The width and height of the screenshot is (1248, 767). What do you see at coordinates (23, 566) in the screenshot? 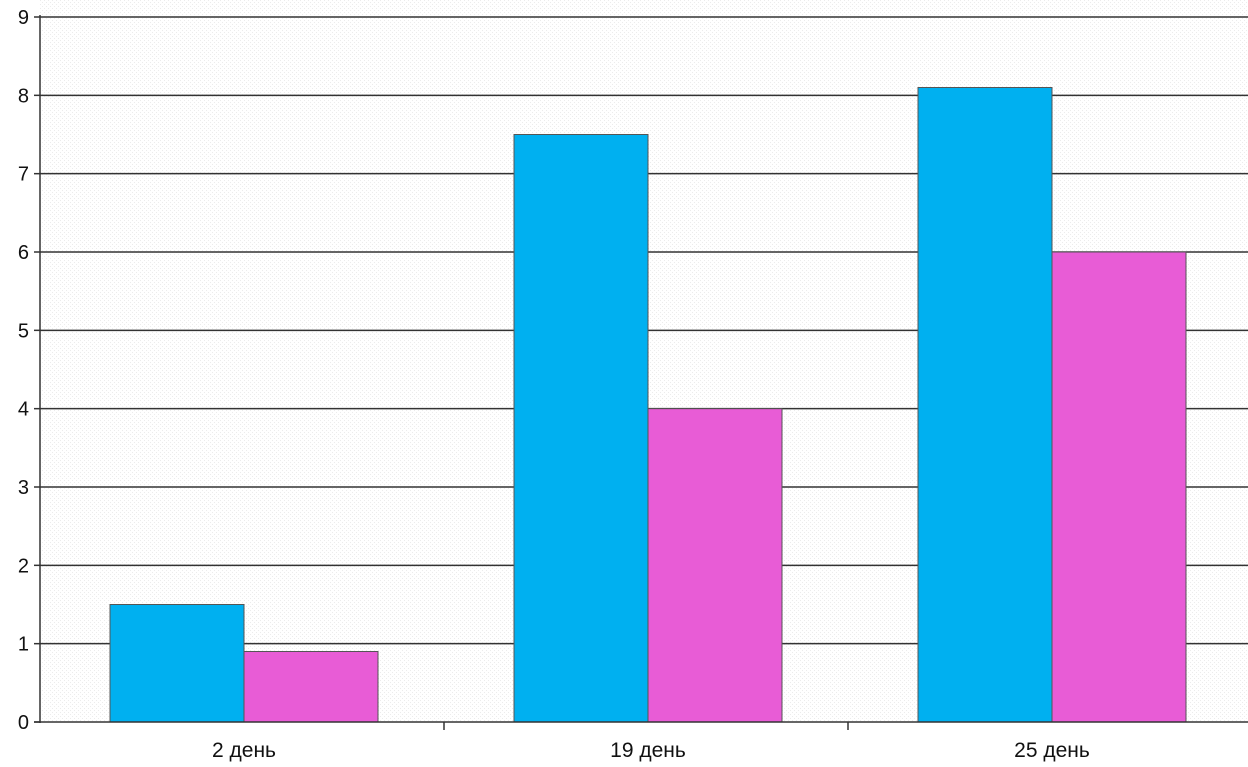
I see `y-tick-label: 2` at bounding box center [23, 566].